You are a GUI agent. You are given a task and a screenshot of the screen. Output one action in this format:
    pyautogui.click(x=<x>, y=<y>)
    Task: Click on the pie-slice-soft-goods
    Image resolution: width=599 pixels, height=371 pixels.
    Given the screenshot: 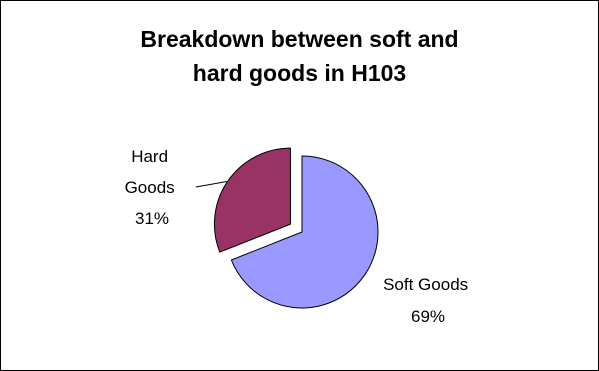 What is the action you would take?
    pyautogui.click(x=304, y=232)
    